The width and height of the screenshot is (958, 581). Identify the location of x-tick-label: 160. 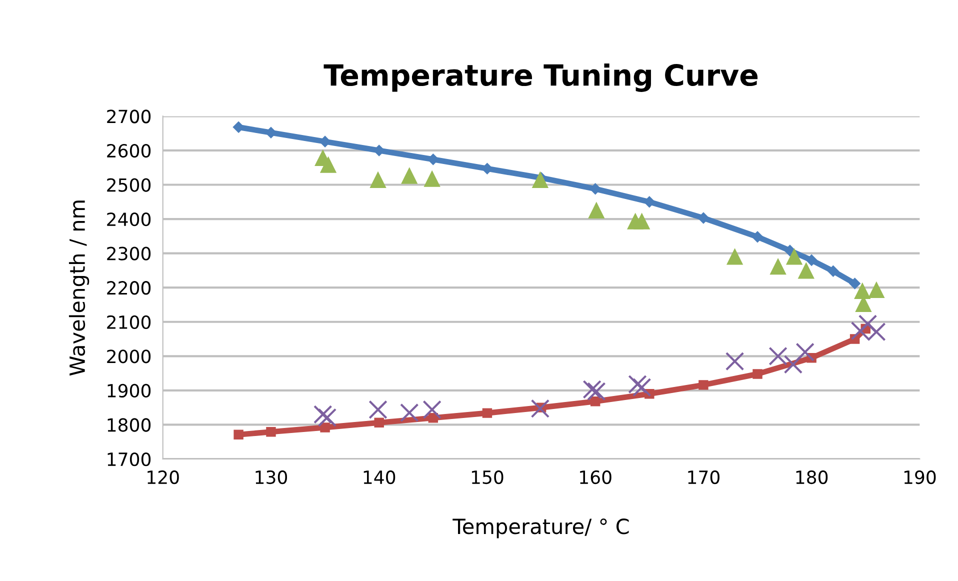
(596, 477).